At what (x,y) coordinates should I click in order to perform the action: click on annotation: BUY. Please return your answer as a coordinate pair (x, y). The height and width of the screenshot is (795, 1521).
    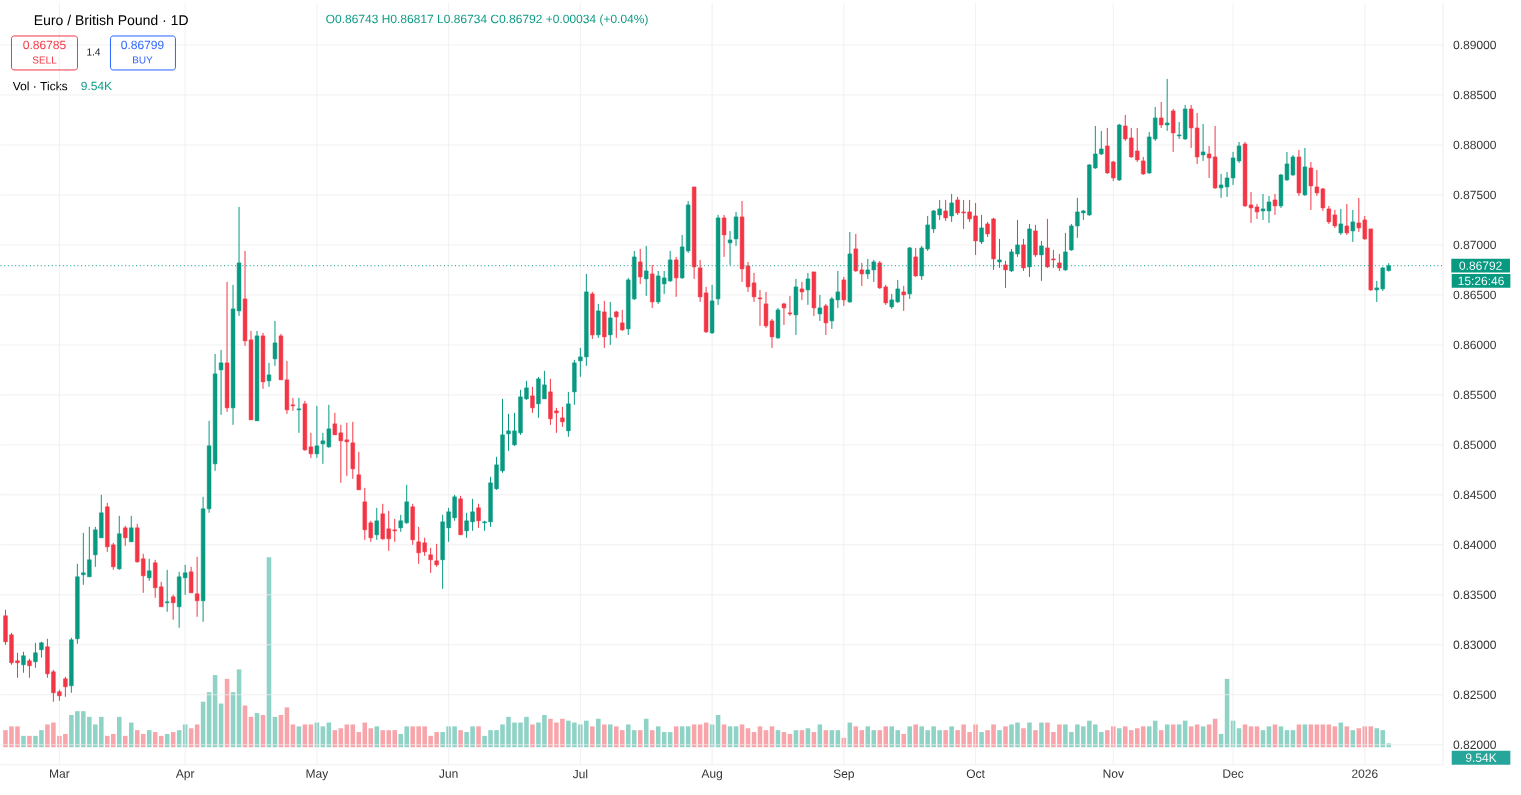
    Looking at the image, I should click on (143, 60).